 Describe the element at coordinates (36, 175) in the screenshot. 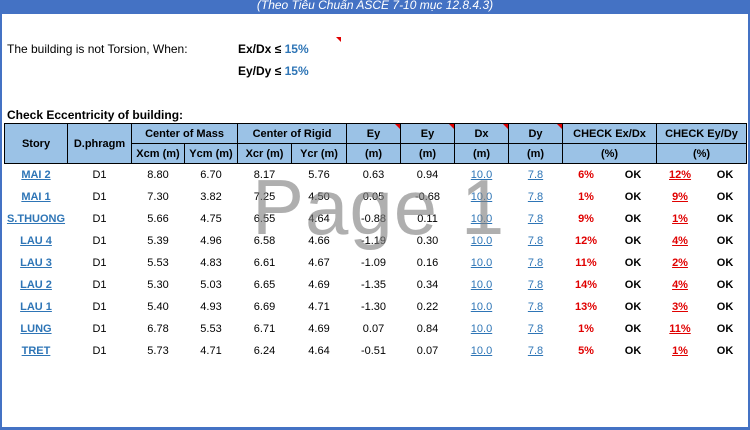

I see `story-link: MAI 2` at that location.